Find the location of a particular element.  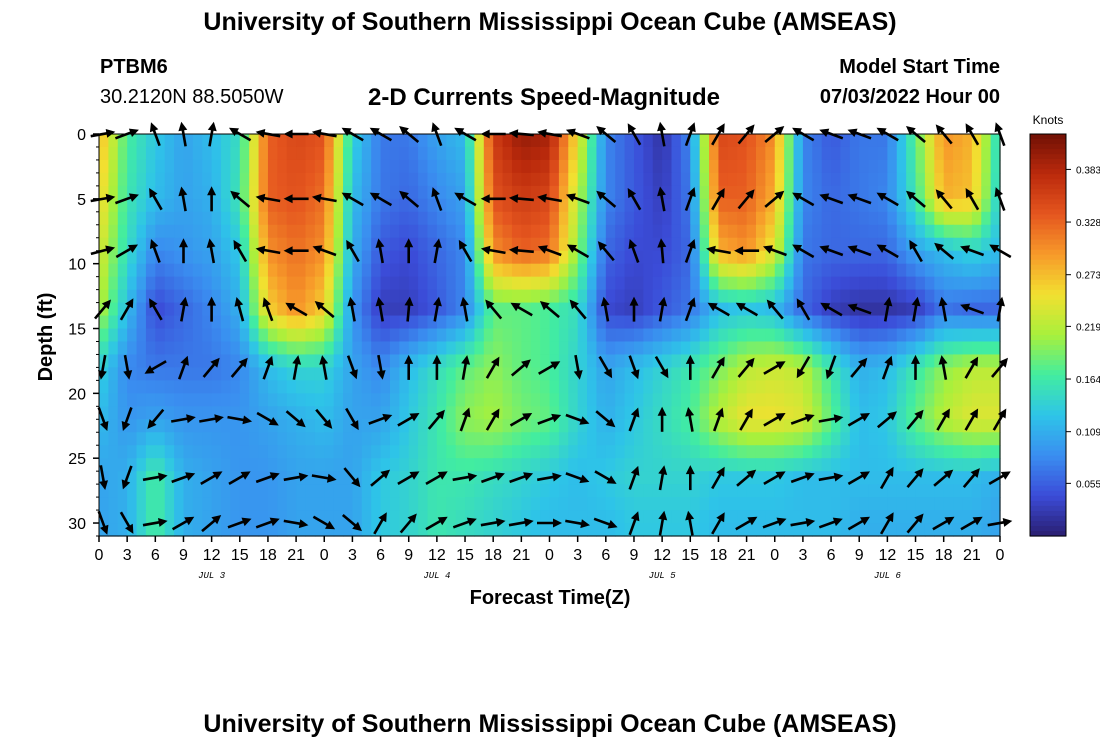

date-label: JUL 4 is located at coordinates (436, 576).